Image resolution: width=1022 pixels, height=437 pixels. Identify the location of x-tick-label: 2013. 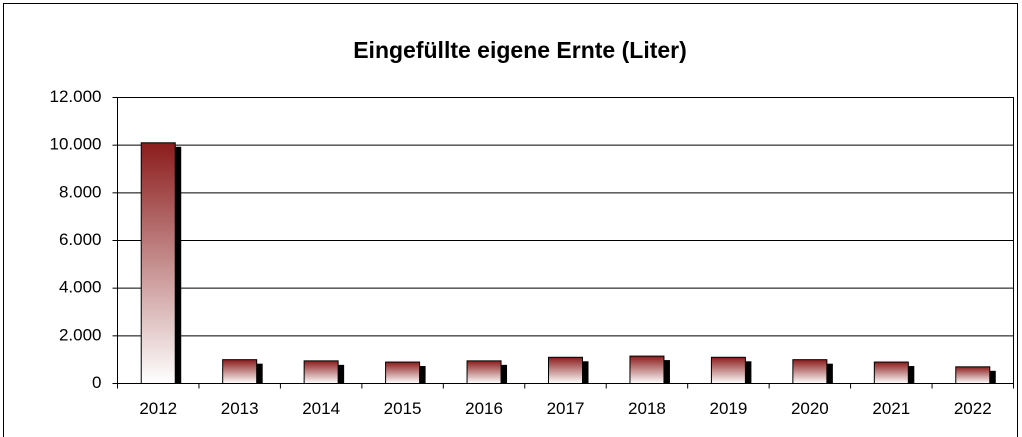
(240, 408).